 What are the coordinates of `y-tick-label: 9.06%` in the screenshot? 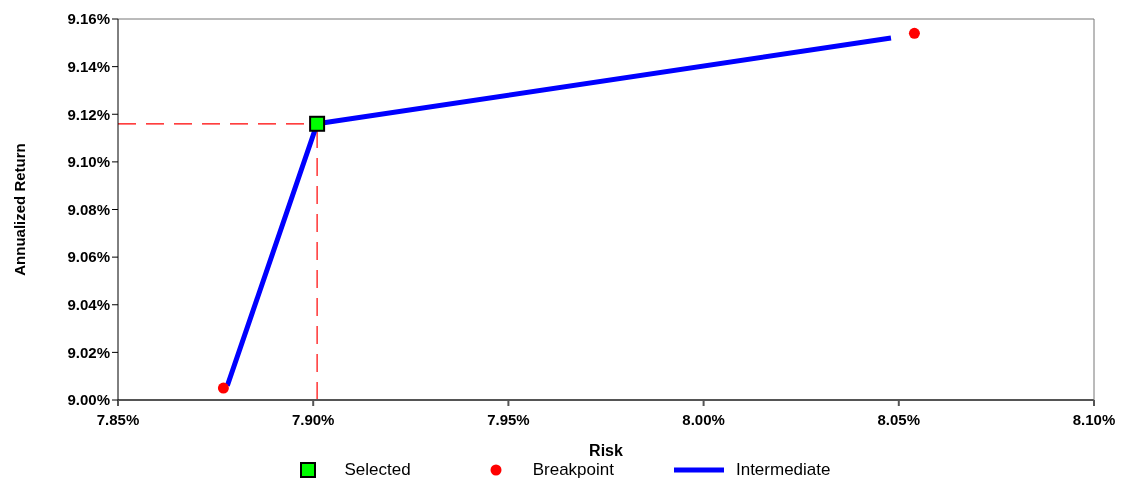 It's located at (88, 257).